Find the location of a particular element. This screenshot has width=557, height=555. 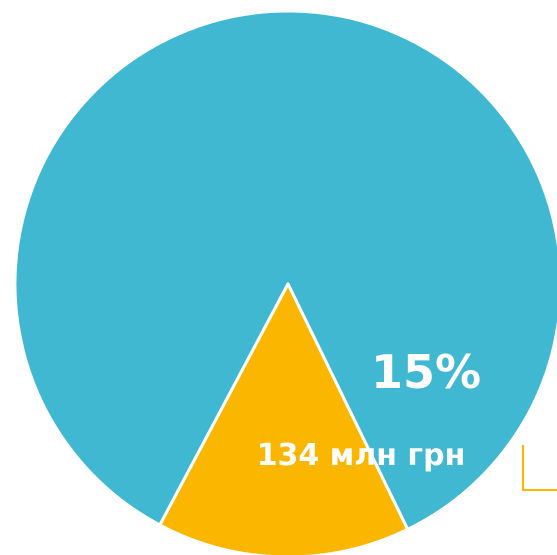

slice-value-label: 134 млн грн is located at coordinates (361, 455).